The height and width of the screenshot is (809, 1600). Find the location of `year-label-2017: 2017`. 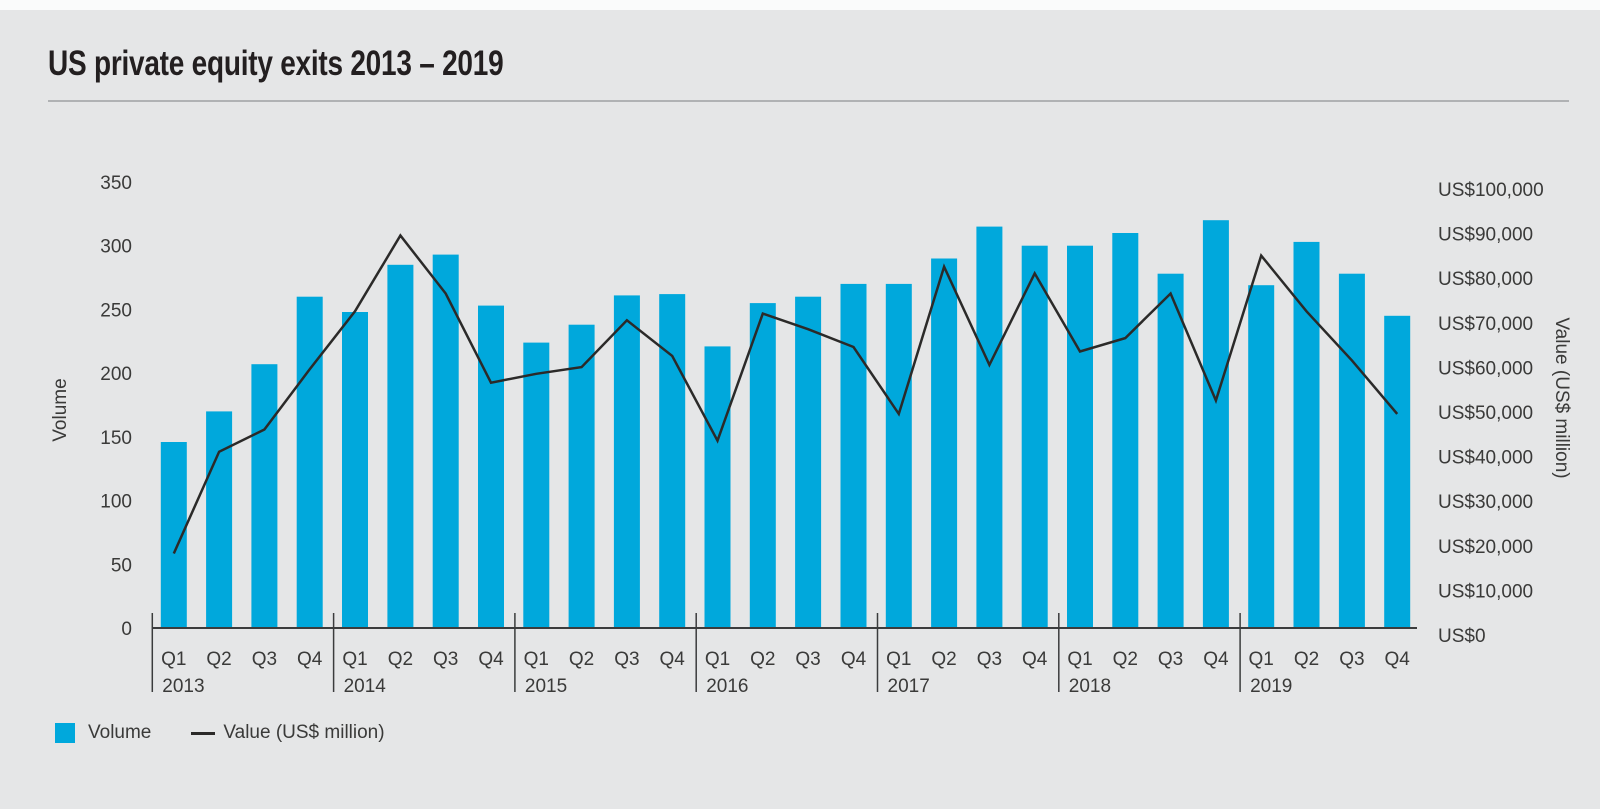

year-label-2017: 2017 is located at coordinates (909, 686).